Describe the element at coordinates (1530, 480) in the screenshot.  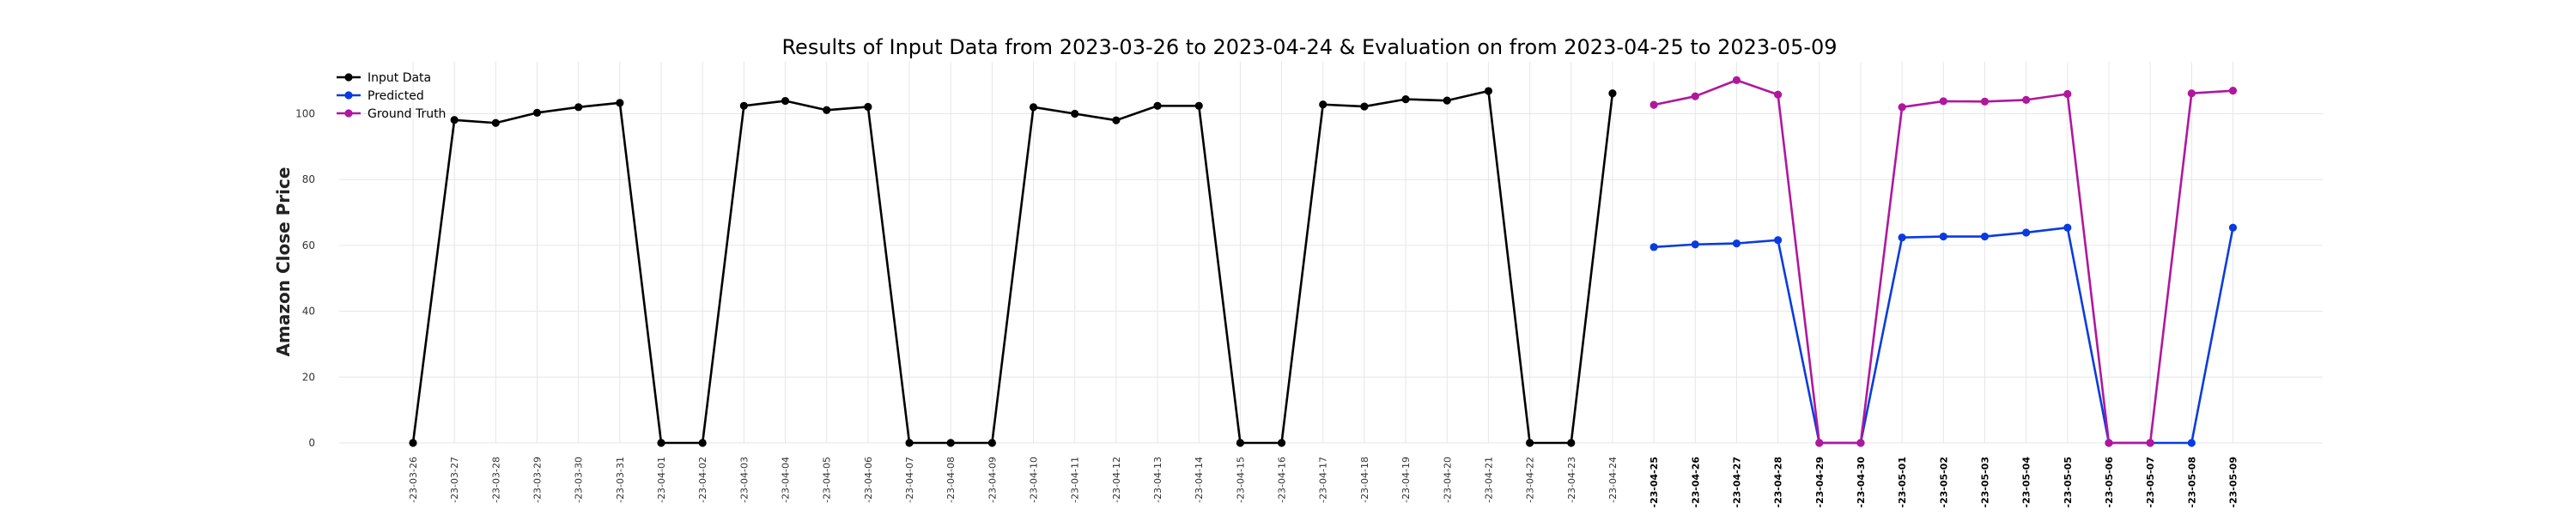
I see `x-tick-label: -23-04-22` at that location.